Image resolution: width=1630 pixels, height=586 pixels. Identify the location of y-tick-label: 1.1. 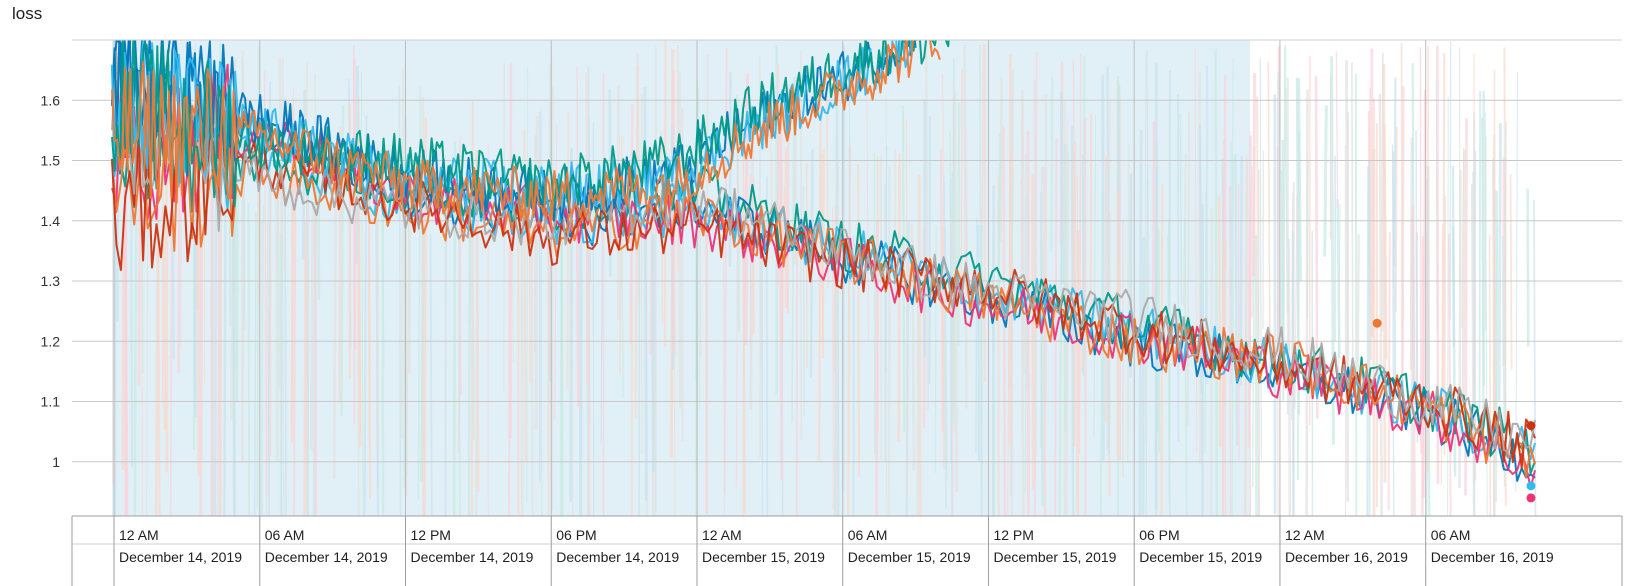
(51, 402).